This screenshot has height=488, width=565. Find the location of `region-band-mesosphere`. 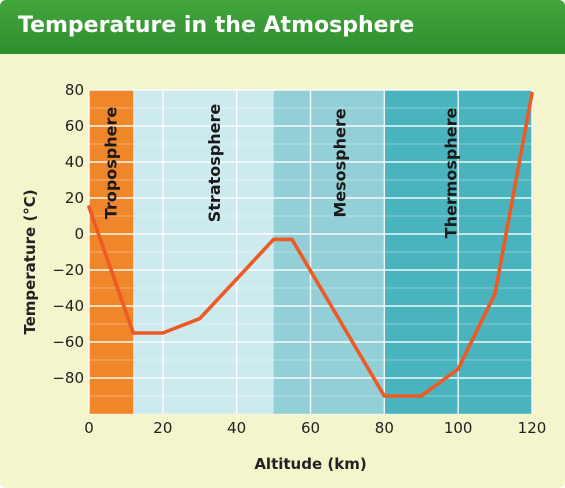

region-band-mesosphere is located at coordinates (329, 252).